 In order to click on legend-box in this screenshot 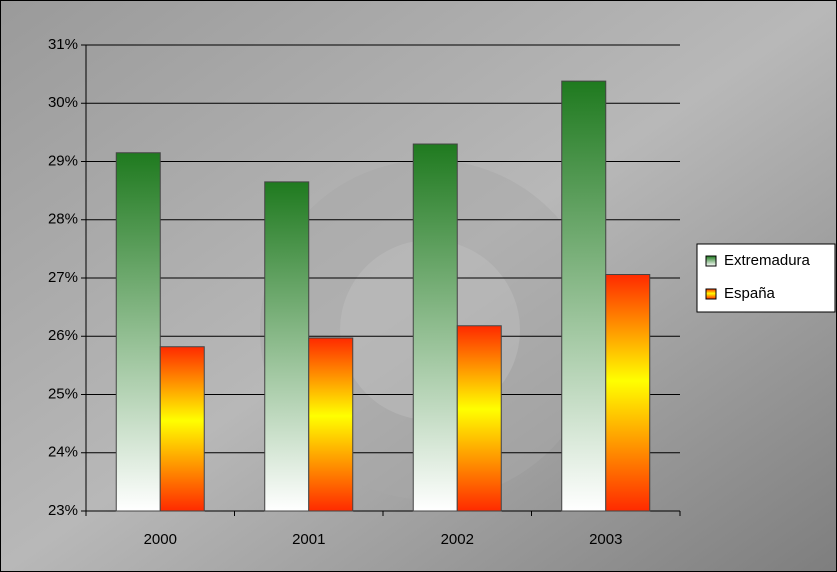, I will do `click(766, 278)`.